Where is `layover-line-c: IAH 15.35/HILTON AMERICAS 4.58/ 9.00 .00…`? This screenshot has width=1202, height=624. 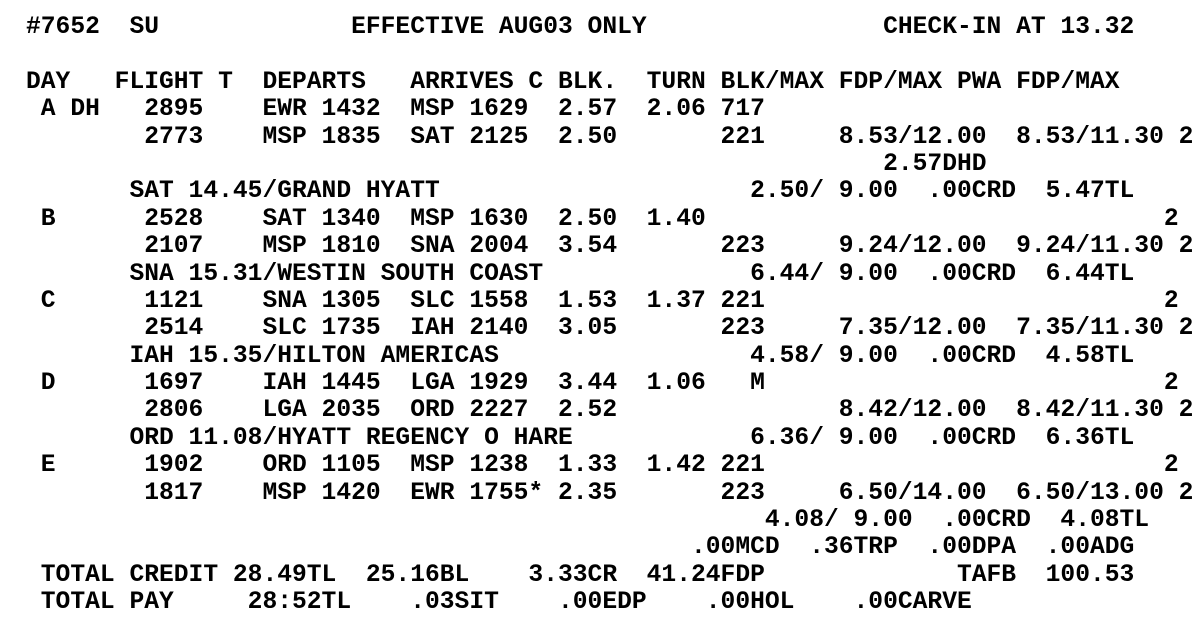 layover-line-c: IAH 15.35/HILTON AMERICAS 4.58/ 9.00 .00… is located at coordinates (580, 356).